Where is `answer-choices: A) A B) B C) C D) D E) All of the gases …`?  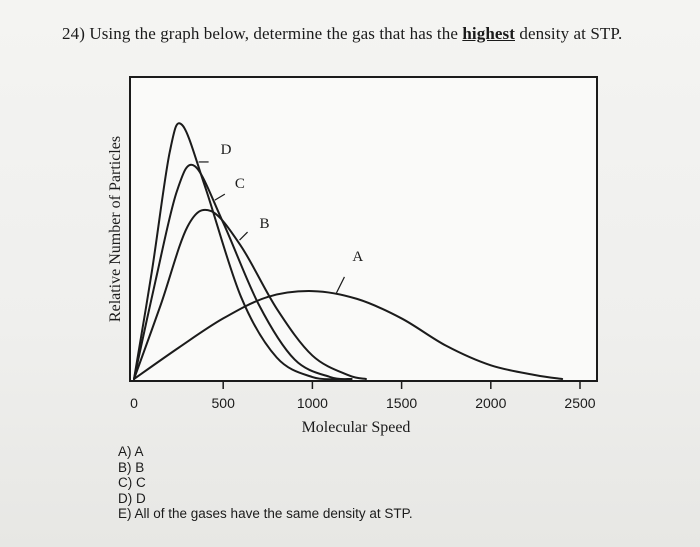
answer-choices: A) A B) B C) C D) D E) All of the gases … is located at coordinates (265, 483).